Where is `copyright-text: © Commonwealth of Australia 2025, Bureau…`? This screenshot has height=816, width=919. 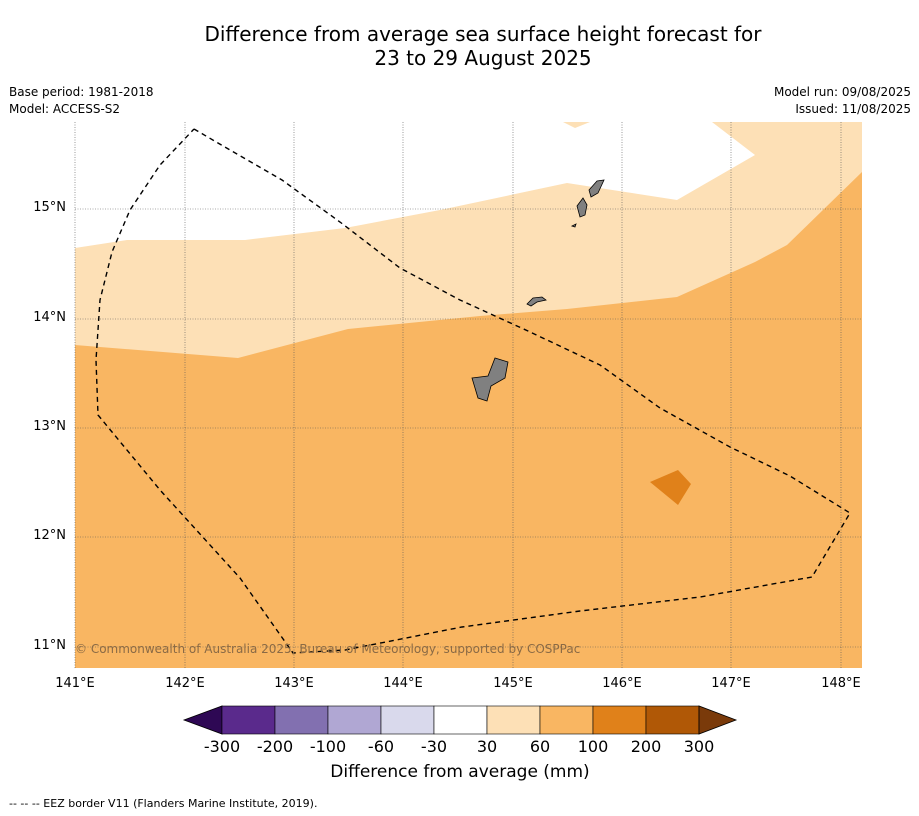
copyright-text: © Commonwealth of Australia 2025, Bureau… is located at coordinates (328, 649).